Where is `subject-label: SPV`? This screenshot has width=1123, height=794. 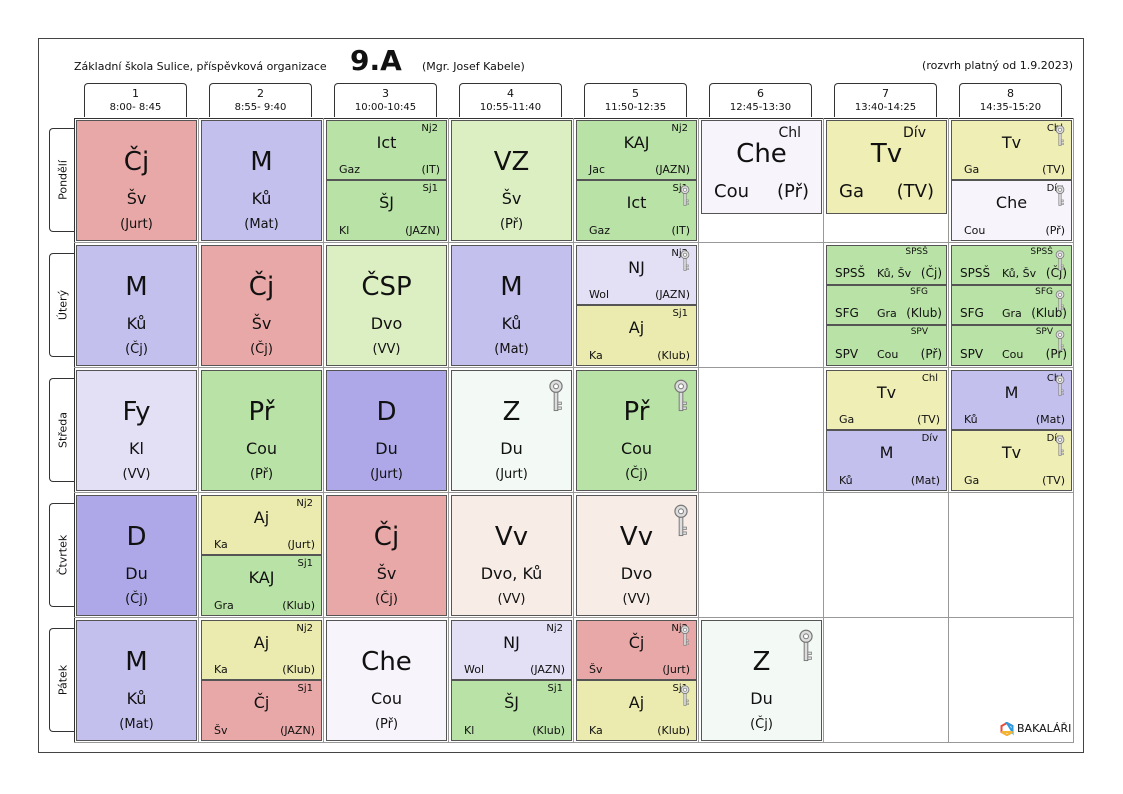
subject-label: SPV is located at coordinates (847, 354).